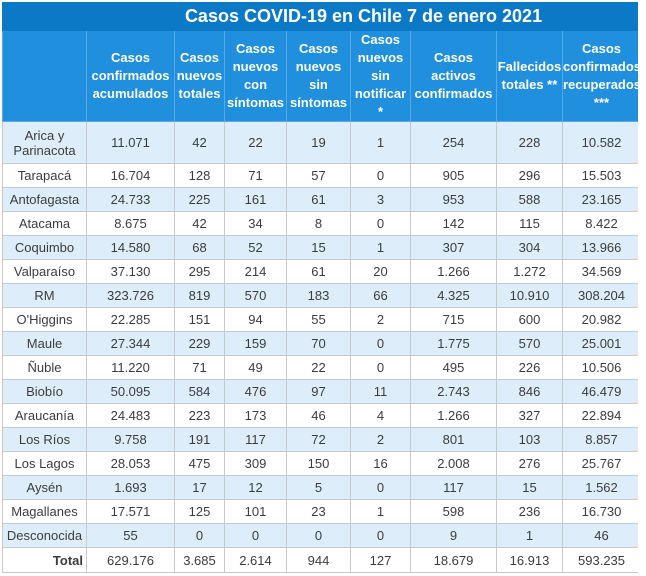 The width and height of the screenshot is (646, 576). Describe the element at coordinates (199, 142) in the screenshot. I see `cell-nuevos-totales: 42` at that location.